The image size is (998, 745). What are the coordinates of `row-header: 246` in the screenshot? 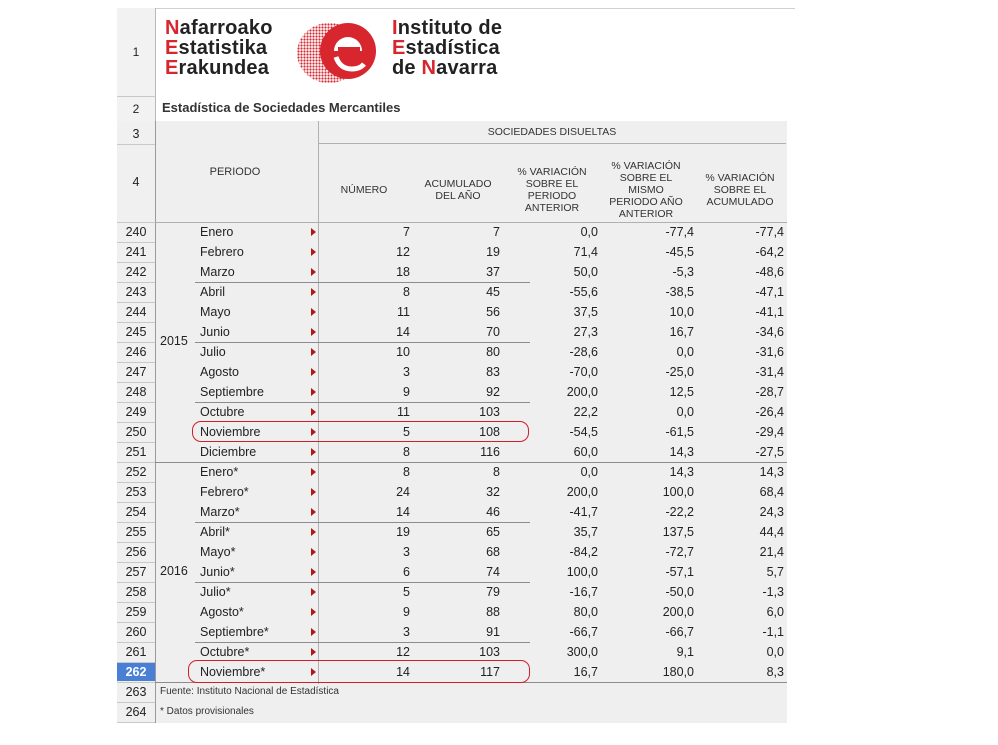 It's located at (136, 352).